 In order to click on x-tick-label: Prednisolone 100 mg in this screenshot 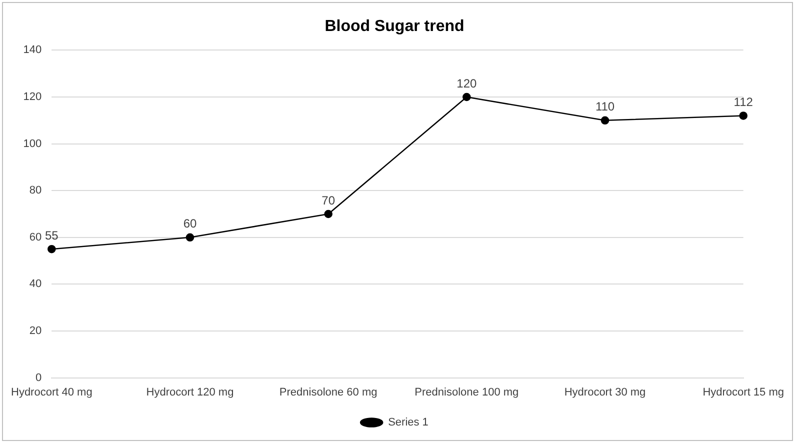, I will do `click(466, 392)`.